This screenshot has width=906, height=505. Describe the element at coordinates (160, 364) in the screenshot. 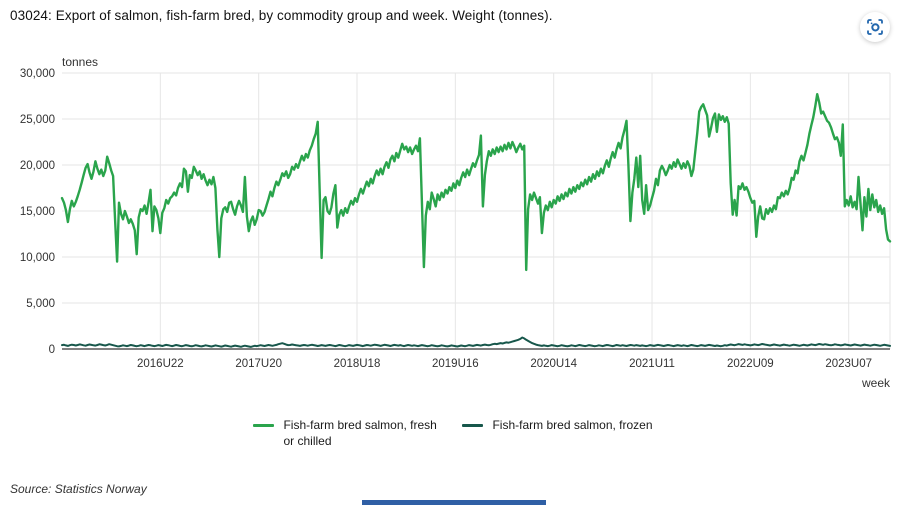

I see `x-tick-label: 2016U22` at that location.